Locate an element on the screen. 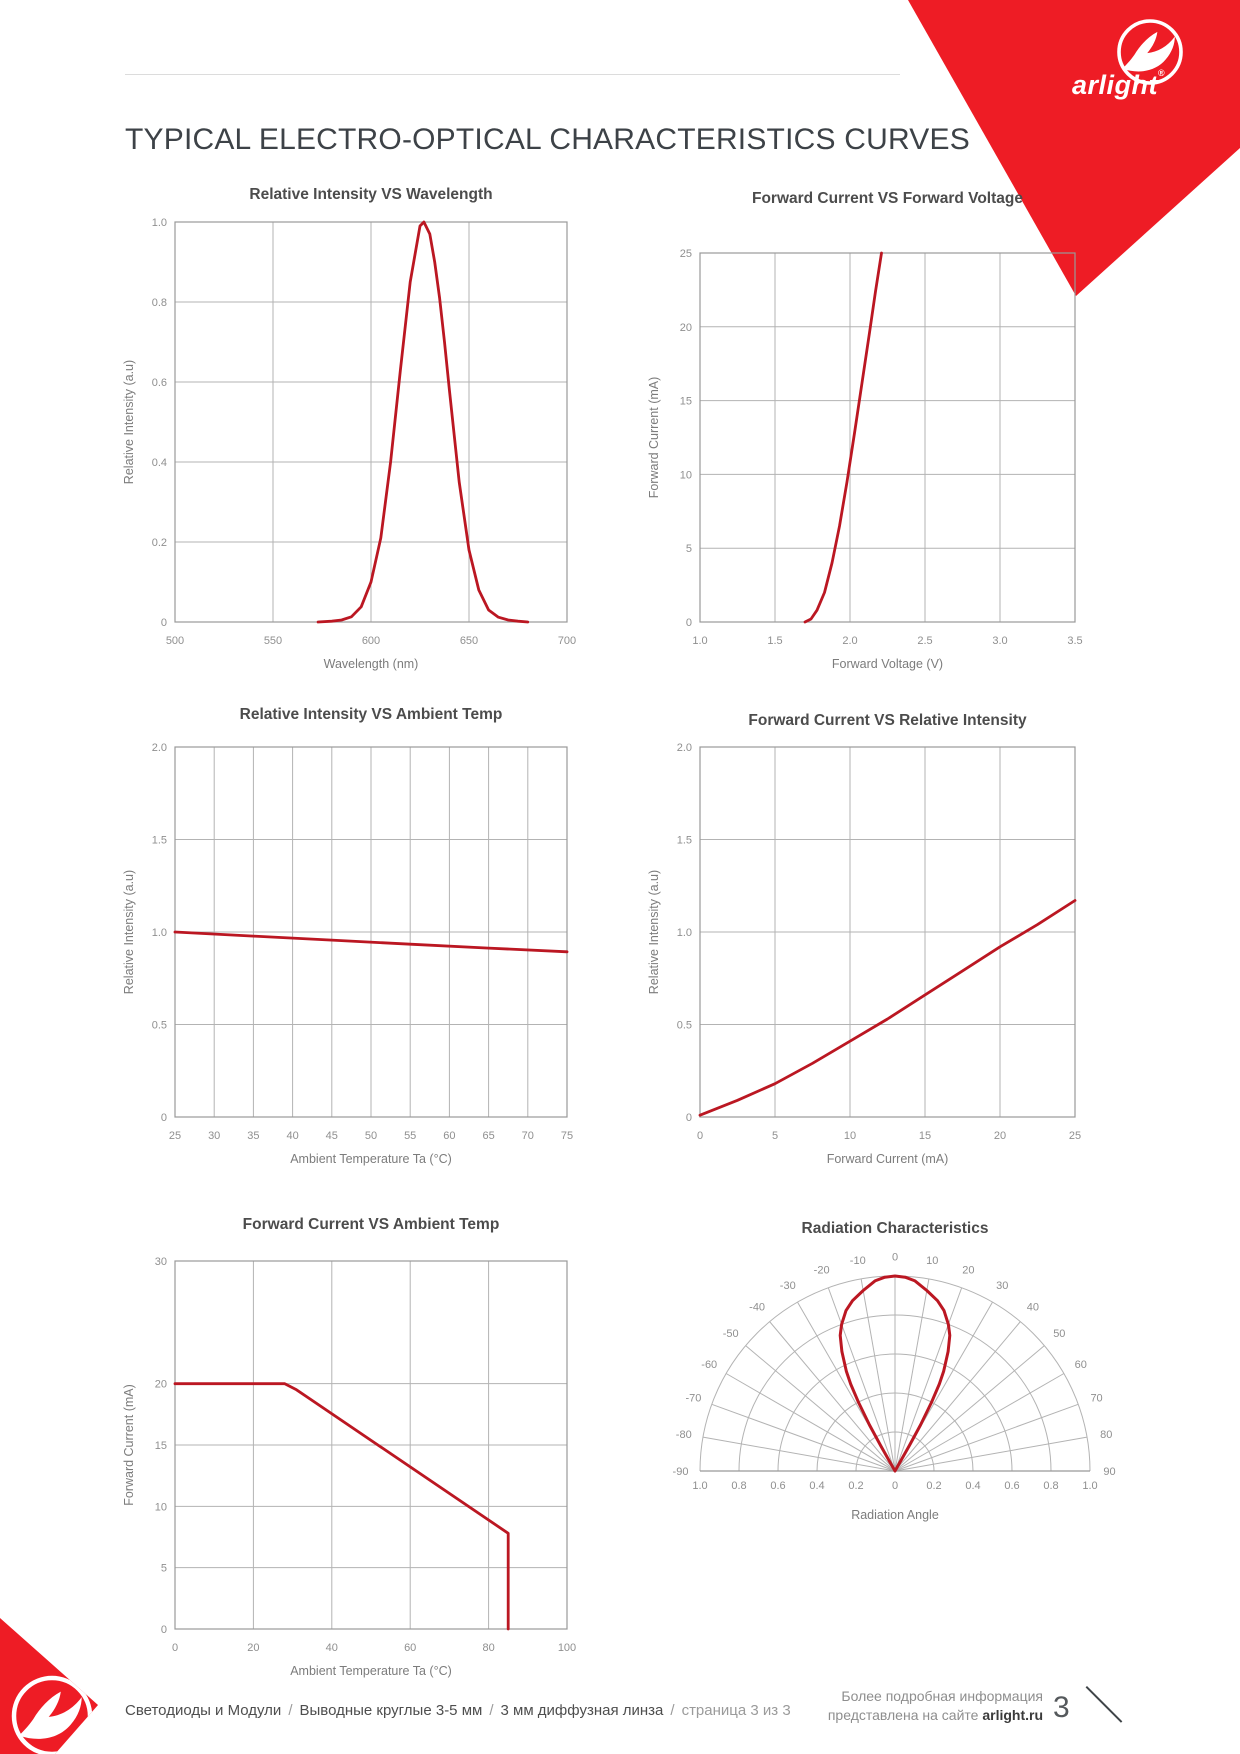 The image size is (1240, 1754). svg-text: 90 is located at coordinates (1109, 1472).